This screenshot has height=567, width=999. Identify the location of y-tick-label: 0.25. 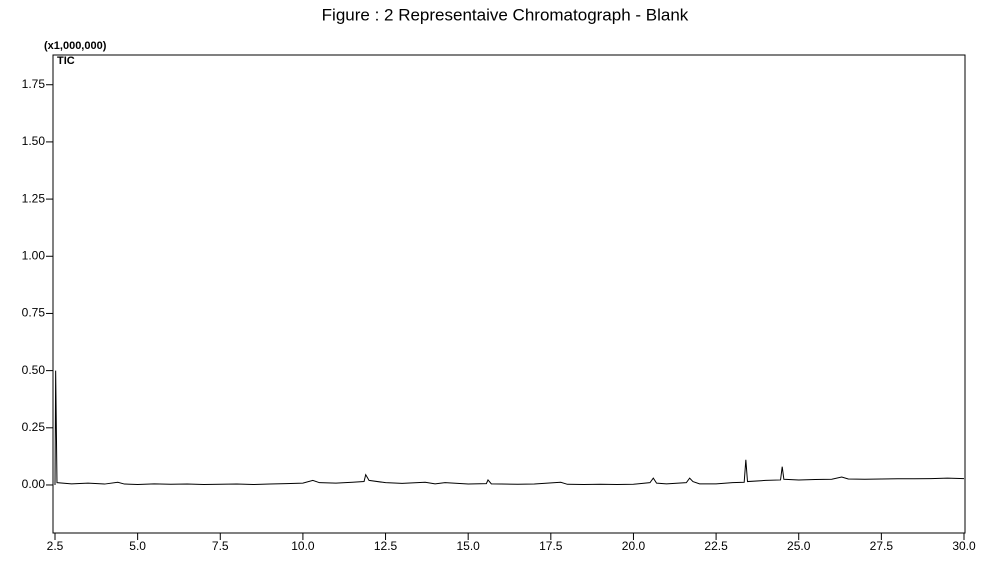
(34, 427).